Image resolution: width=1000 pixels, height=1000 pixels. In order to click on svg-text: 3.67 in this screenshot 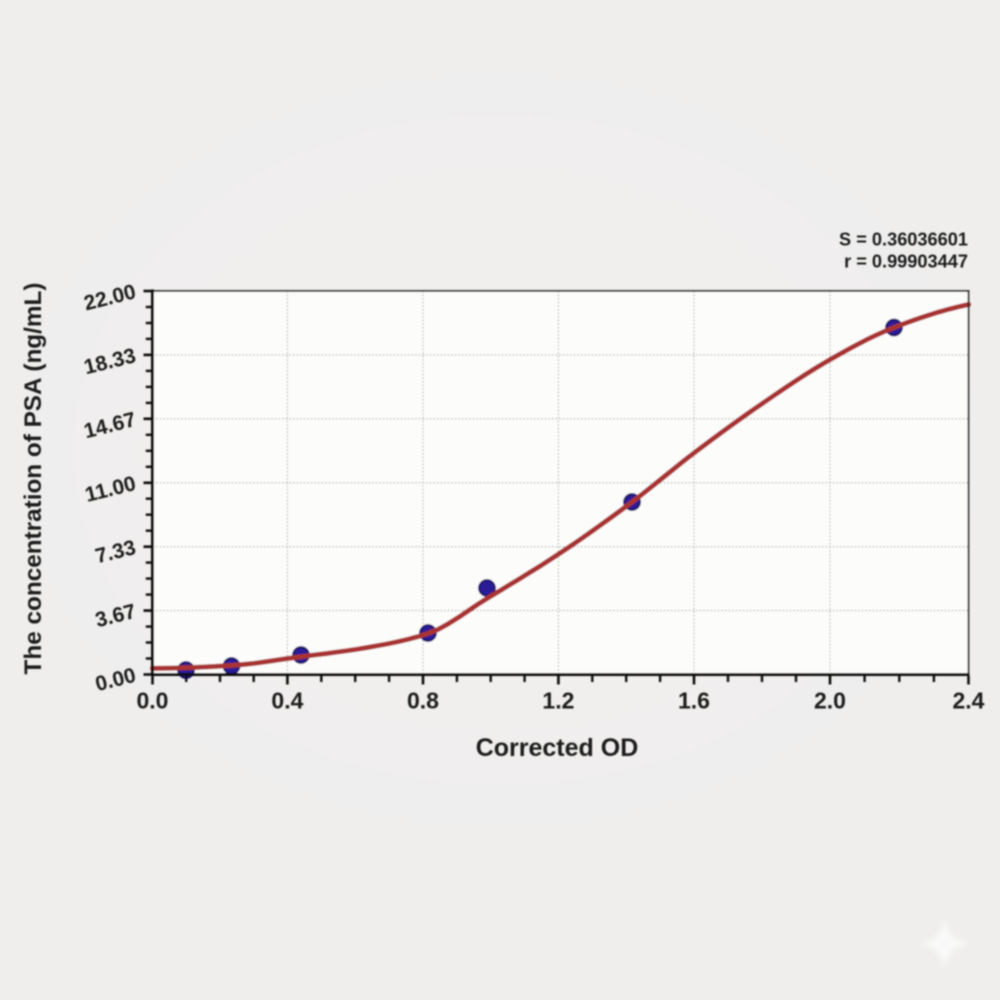, I will do `click(115, 616)`.